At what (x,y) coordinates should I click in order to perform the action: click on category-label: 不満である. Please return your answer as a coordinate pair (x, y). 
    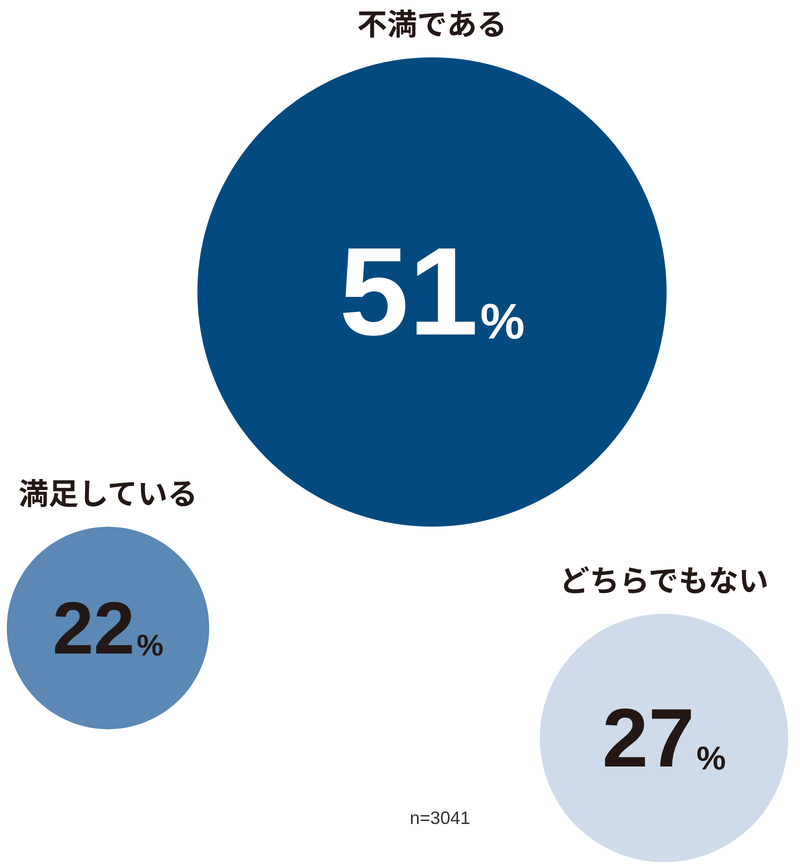
    Looking at the image, I should click on (432, 25).